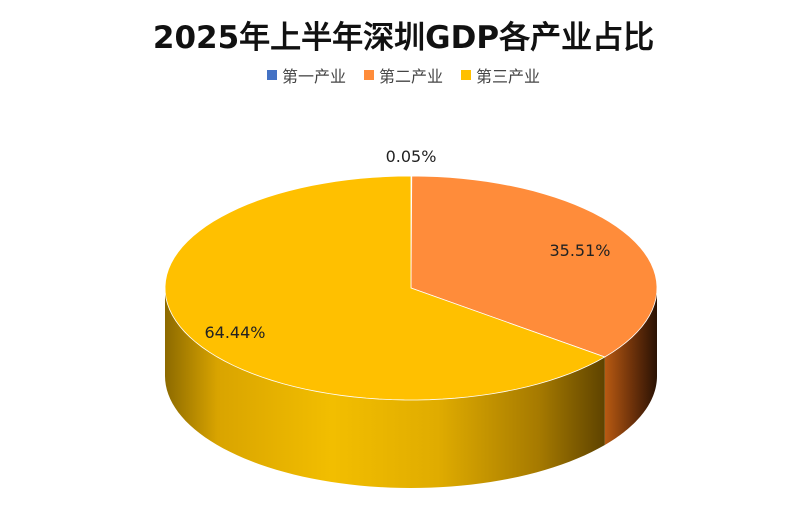  I want to click on chart-title: 2025年上半年深圳GDP各产业占比, so click(403, 38).